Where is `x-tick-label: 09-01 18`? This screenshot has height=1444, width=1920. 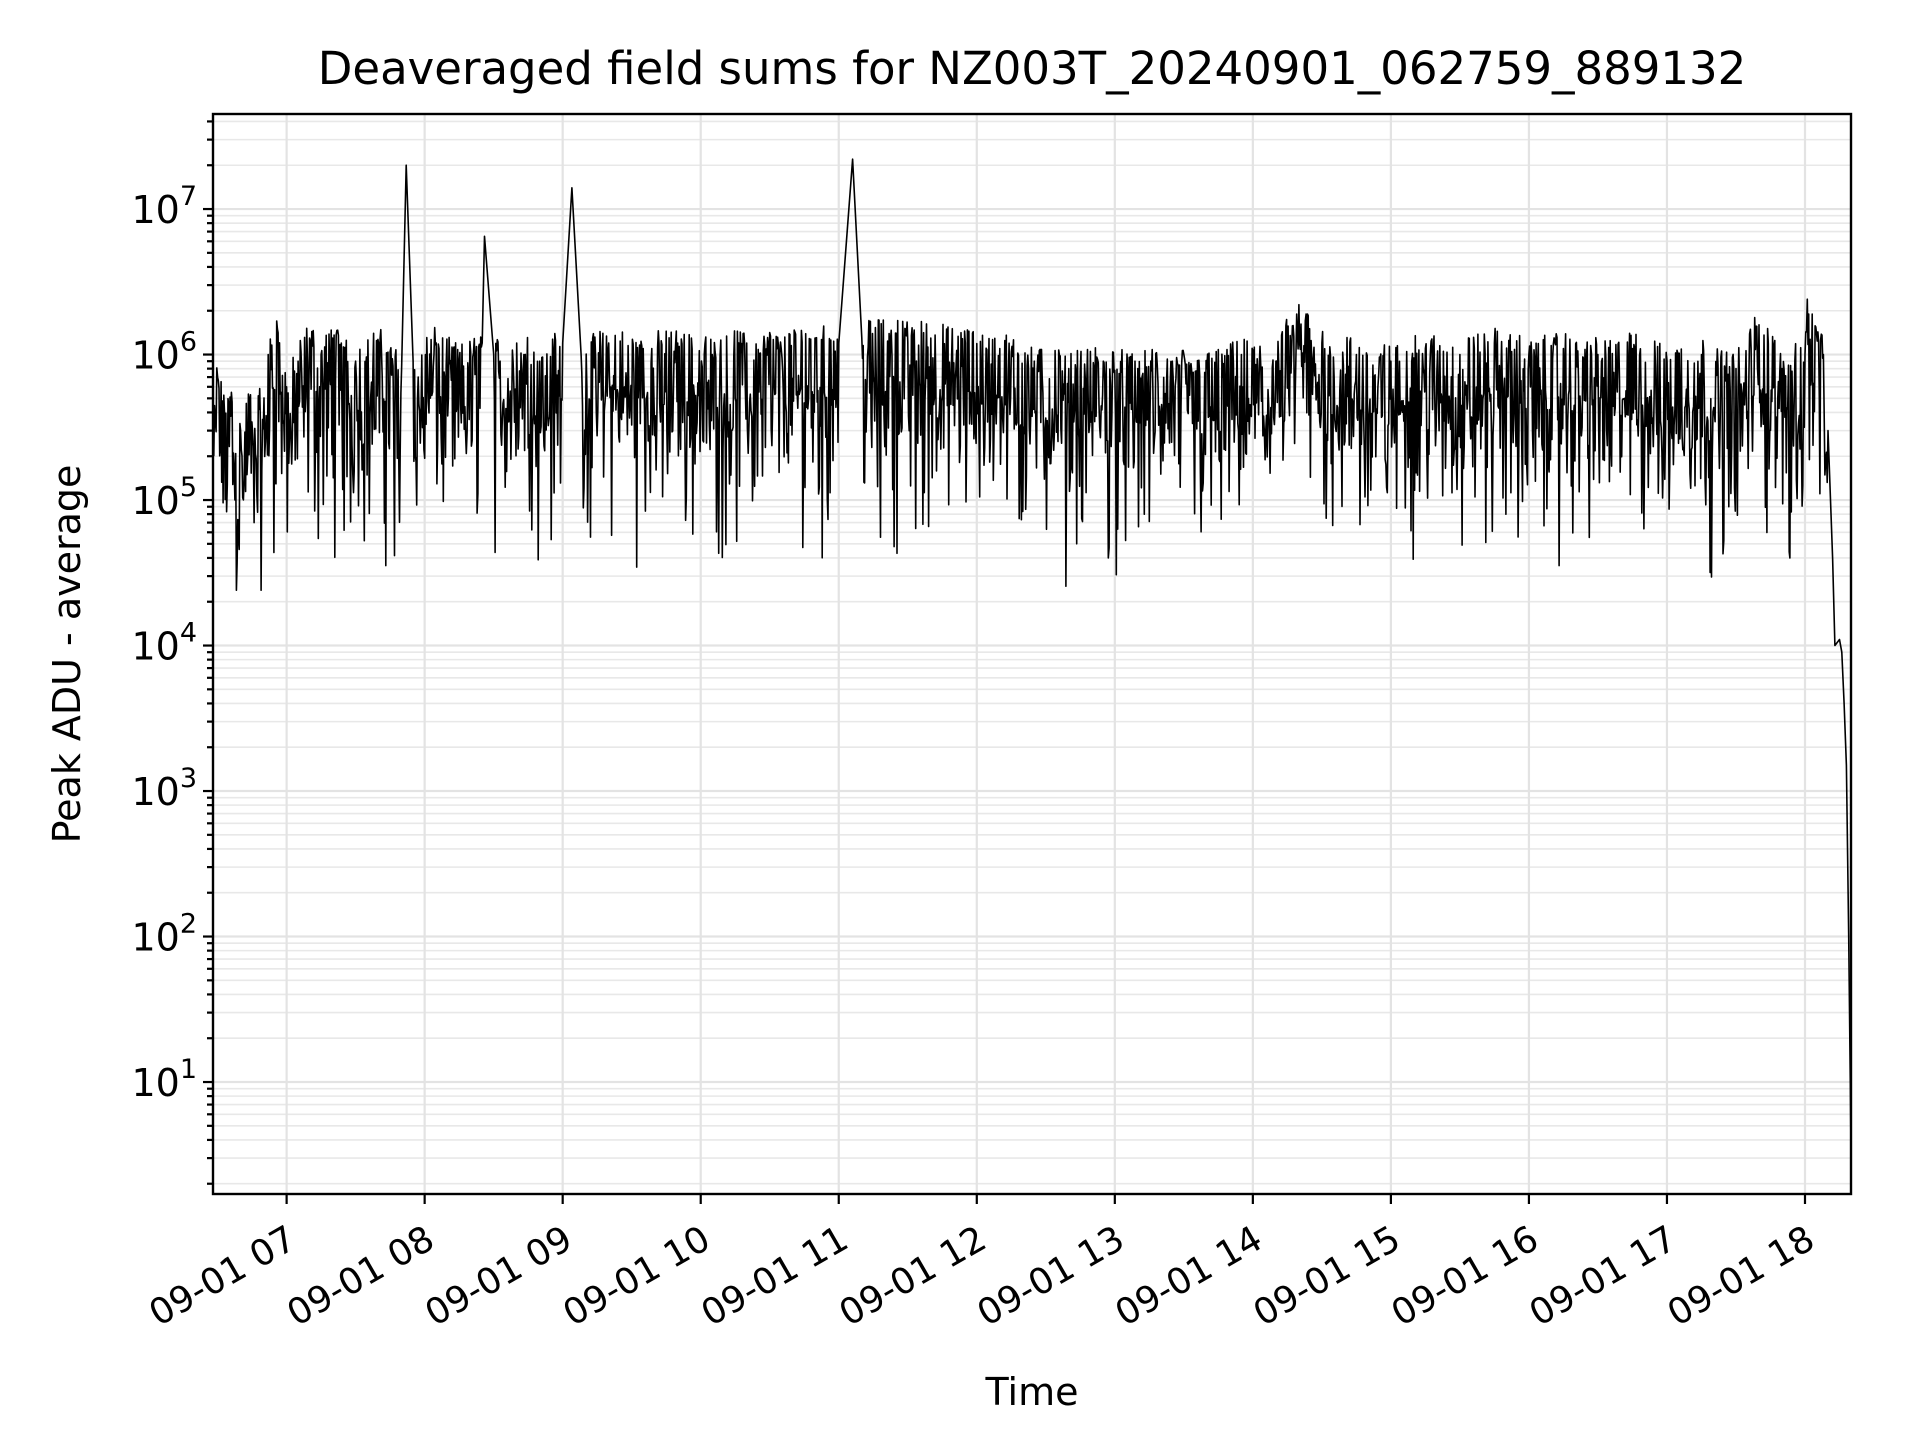 x-tick-label: 09-01 18 is located at coordinates (1741, 1276).